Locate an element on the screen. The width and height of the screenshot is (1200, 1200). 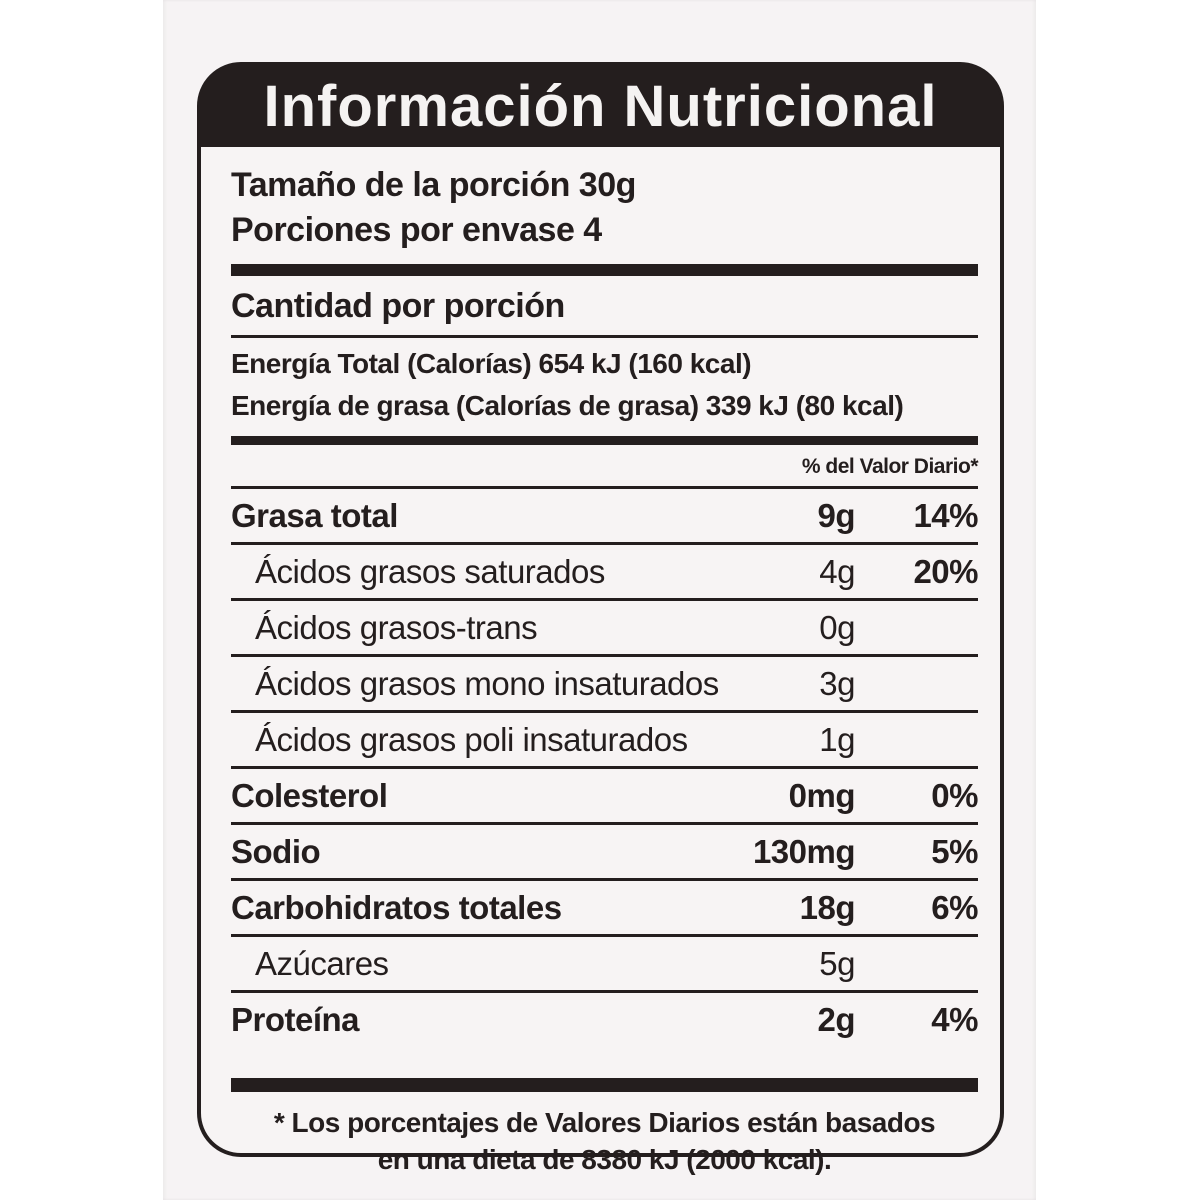
nutrient-dv: 4% is located at coordinates (954, 1019).